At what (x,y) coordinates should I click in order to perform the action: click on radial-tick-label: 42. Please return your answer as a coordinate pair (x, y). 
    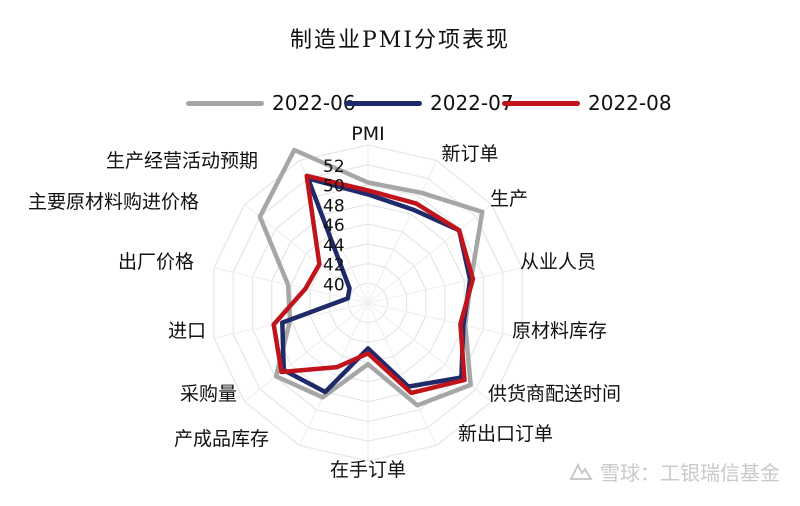
    Looking at the image, I should click on (334, 266).